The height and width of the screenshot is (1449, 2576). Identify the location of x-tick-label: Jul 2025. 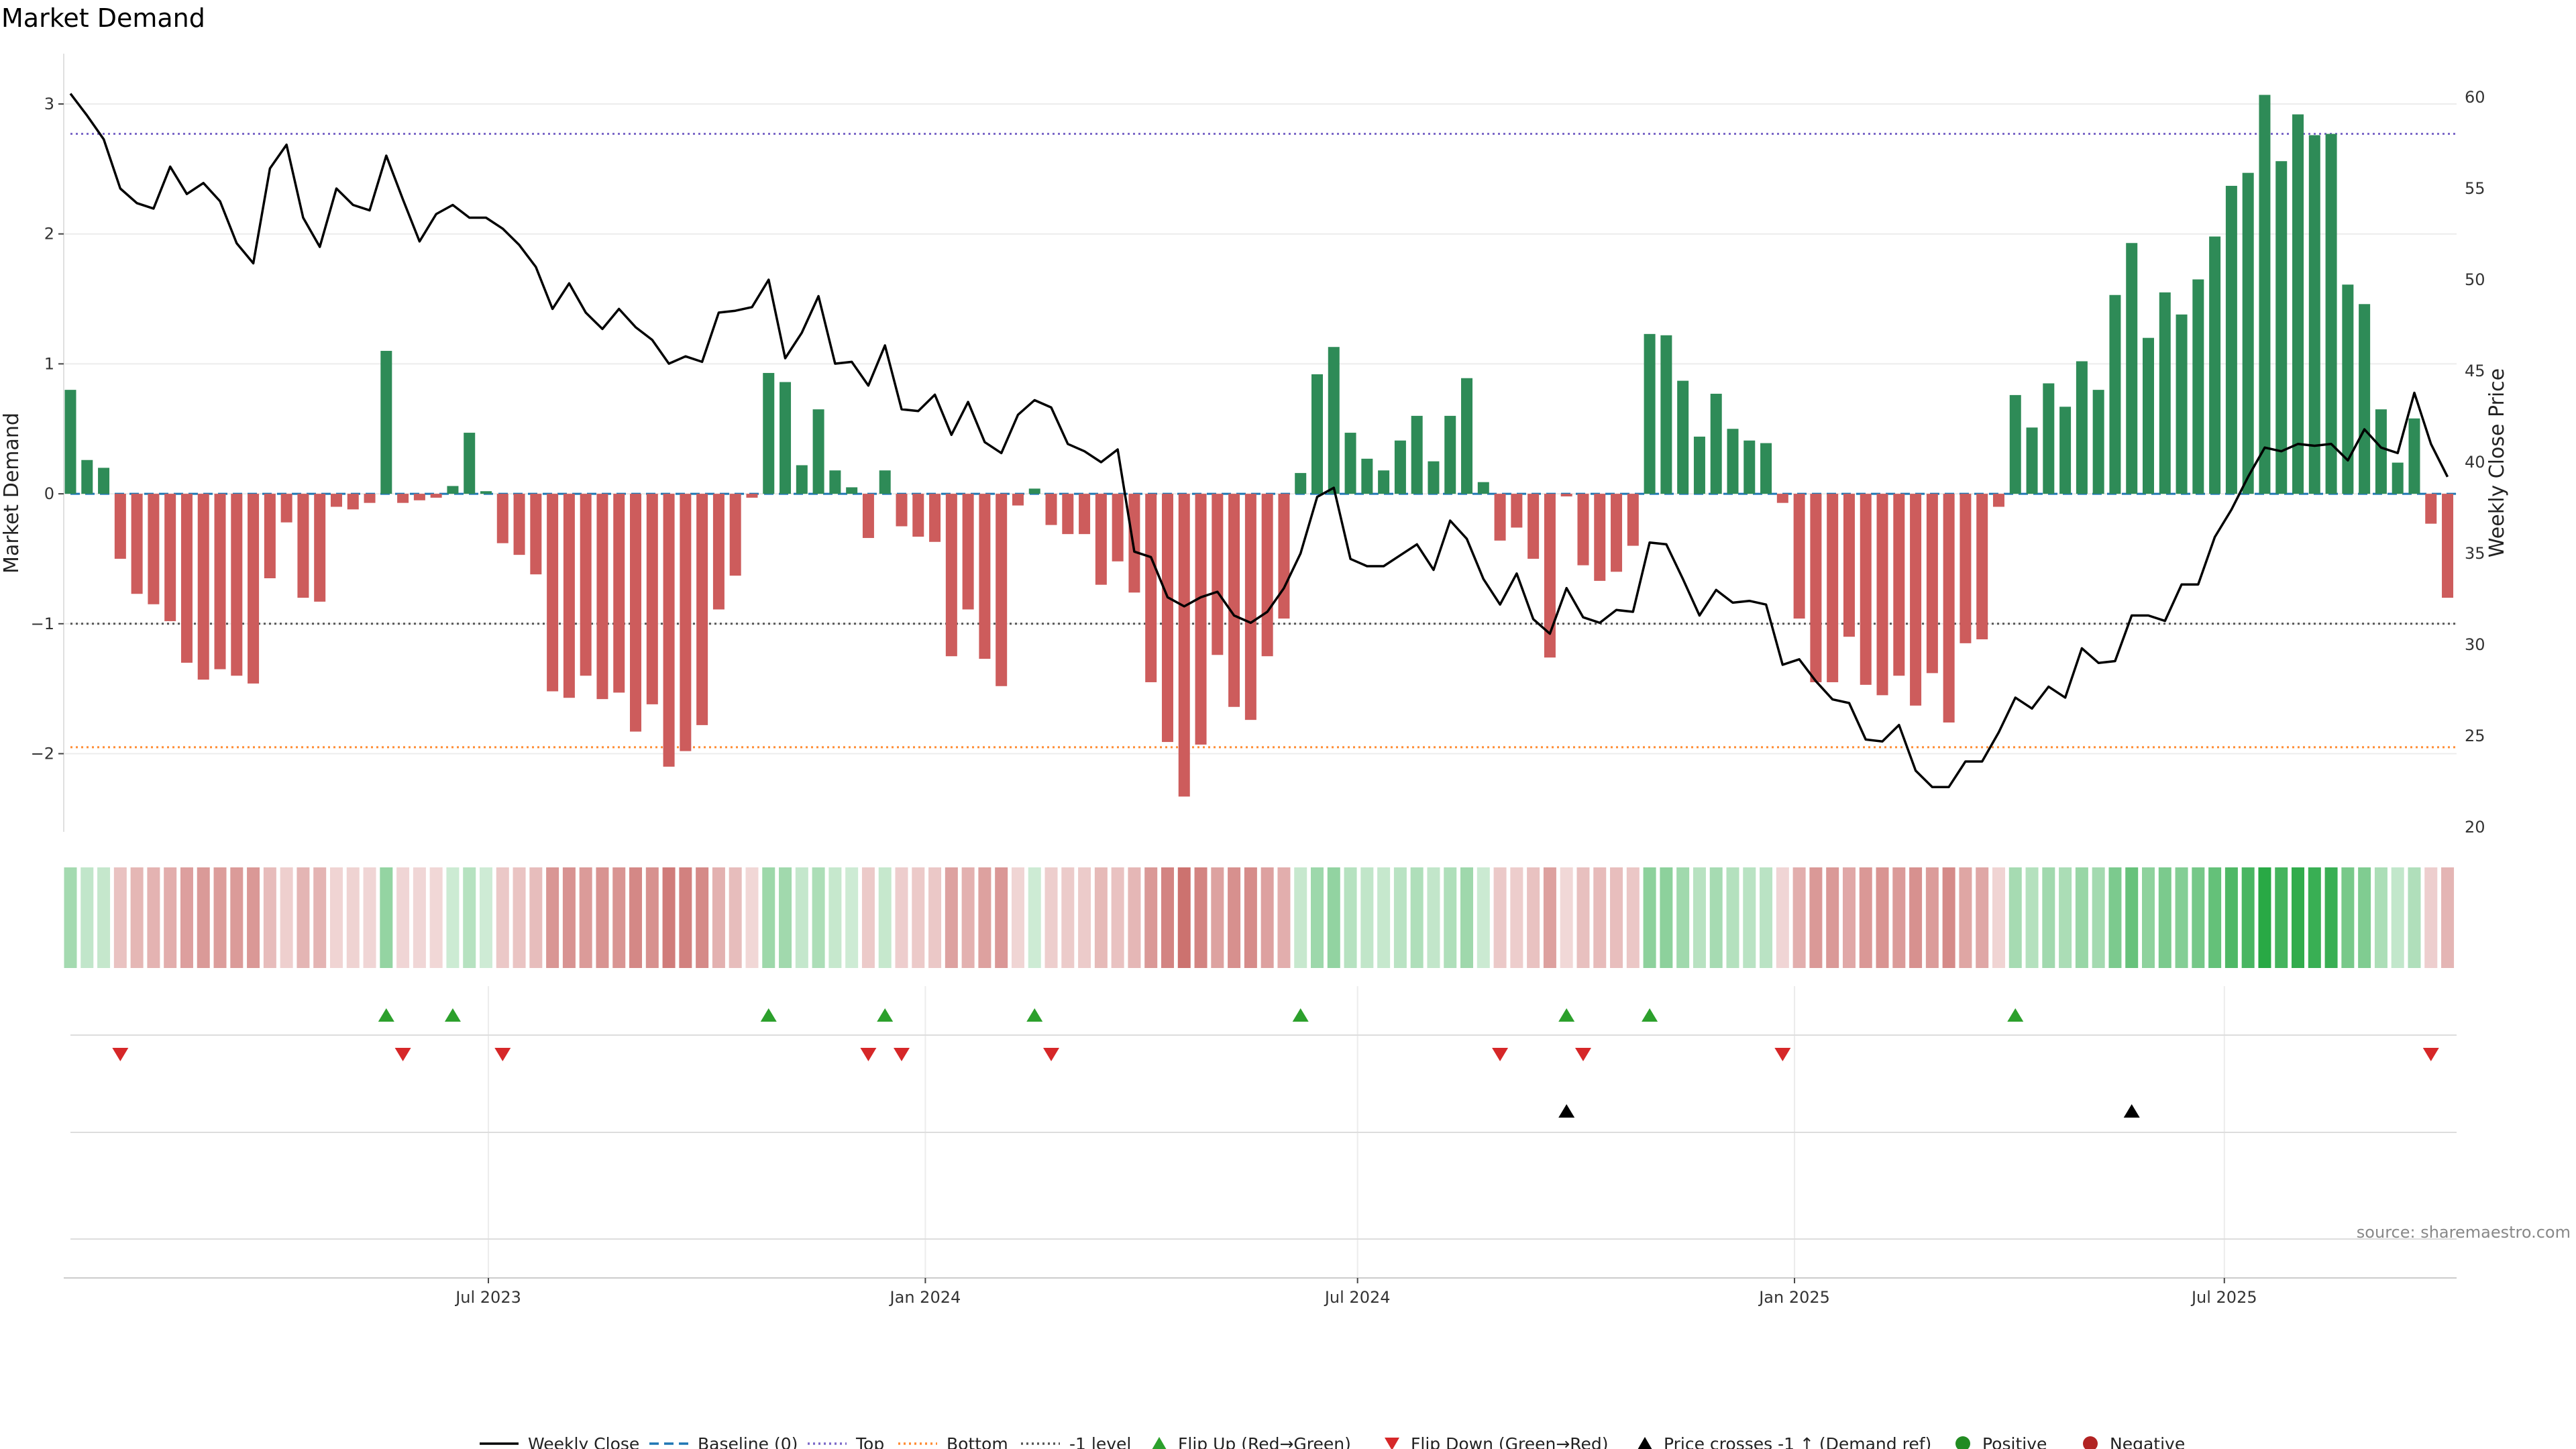
(2223, 1297).